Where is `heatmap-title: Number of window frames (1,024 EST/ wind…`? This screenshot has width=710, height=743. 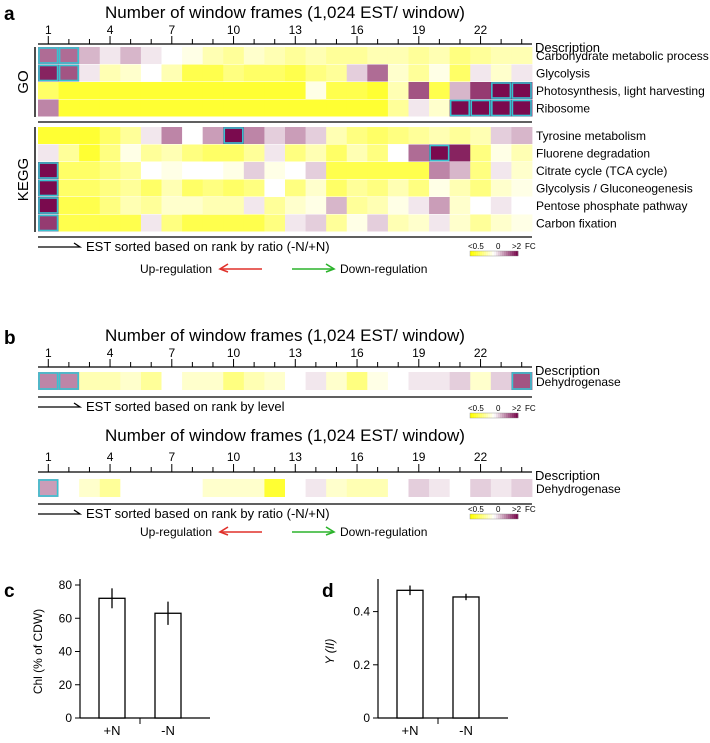
heatmap-title: Number of window frames (1,024 EST/ wind… is located at coordinates (285, 335).